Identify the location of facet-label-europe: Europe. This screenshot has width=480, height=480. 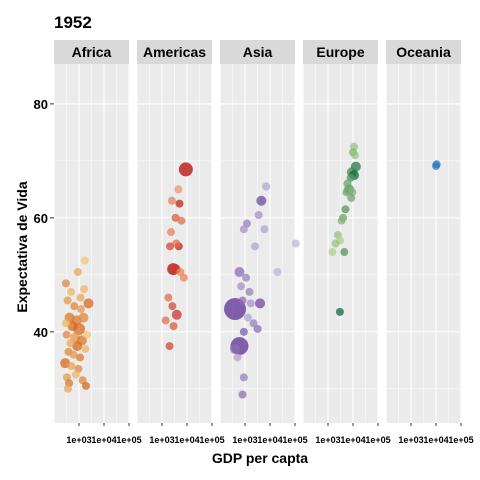
(340, 52).